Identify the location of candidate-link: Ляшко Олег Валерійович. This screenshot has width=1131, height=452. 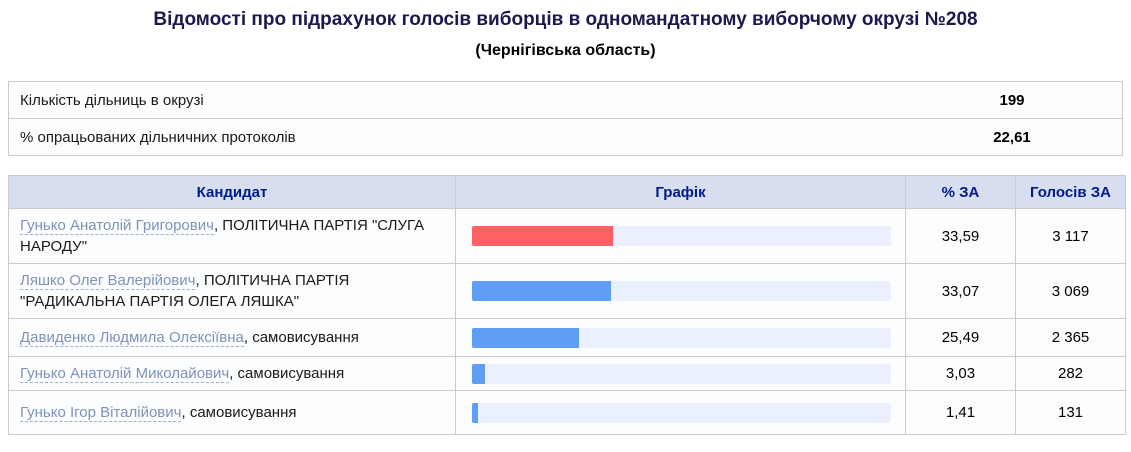
(108, 281).